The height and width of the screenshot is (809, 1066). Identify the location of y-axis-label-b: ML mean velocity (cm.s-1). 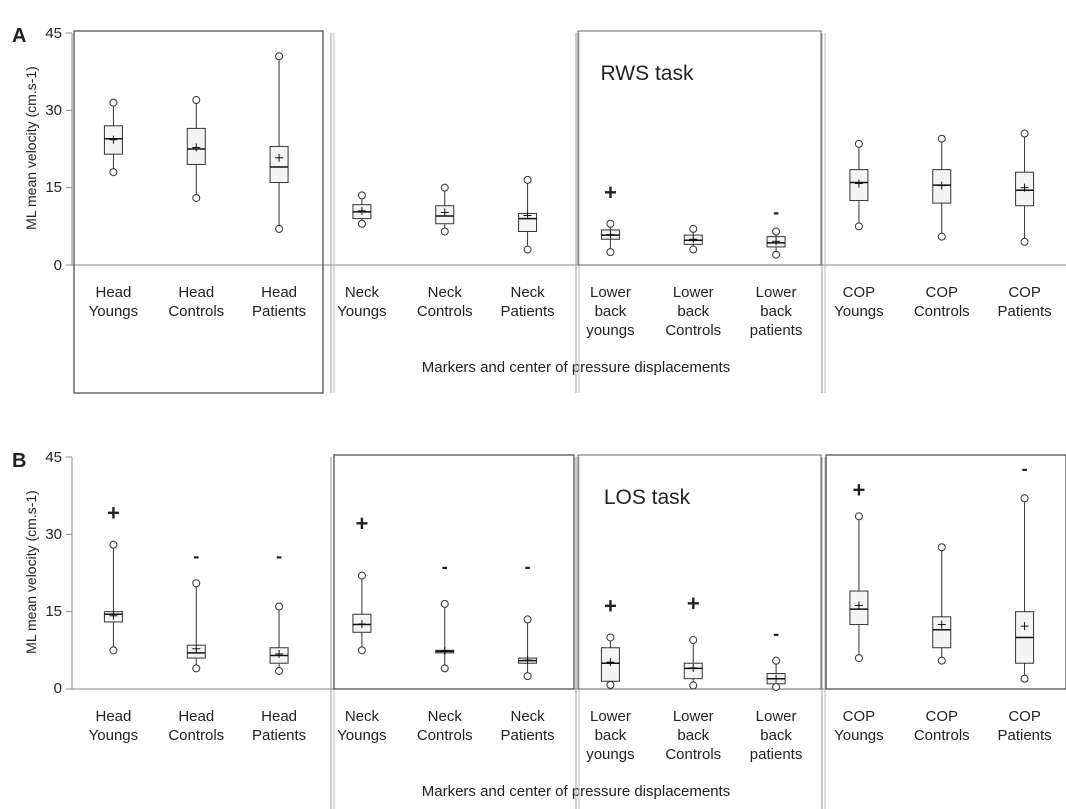
(31, 572).